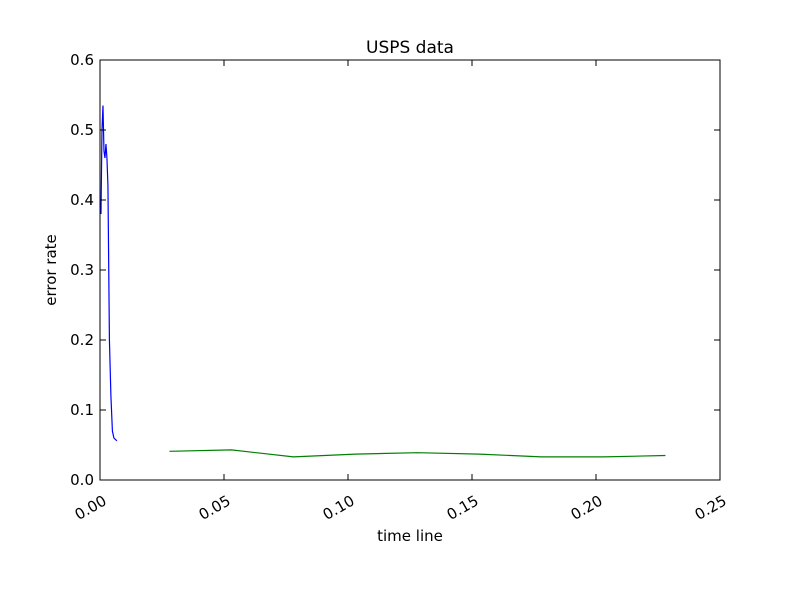 The width and height of the screenshot is (800, 600). What do you see at coordinates (410, 48) in the screenshot?
I see `chart-title: USPS data` at bounding box center [410, 48].